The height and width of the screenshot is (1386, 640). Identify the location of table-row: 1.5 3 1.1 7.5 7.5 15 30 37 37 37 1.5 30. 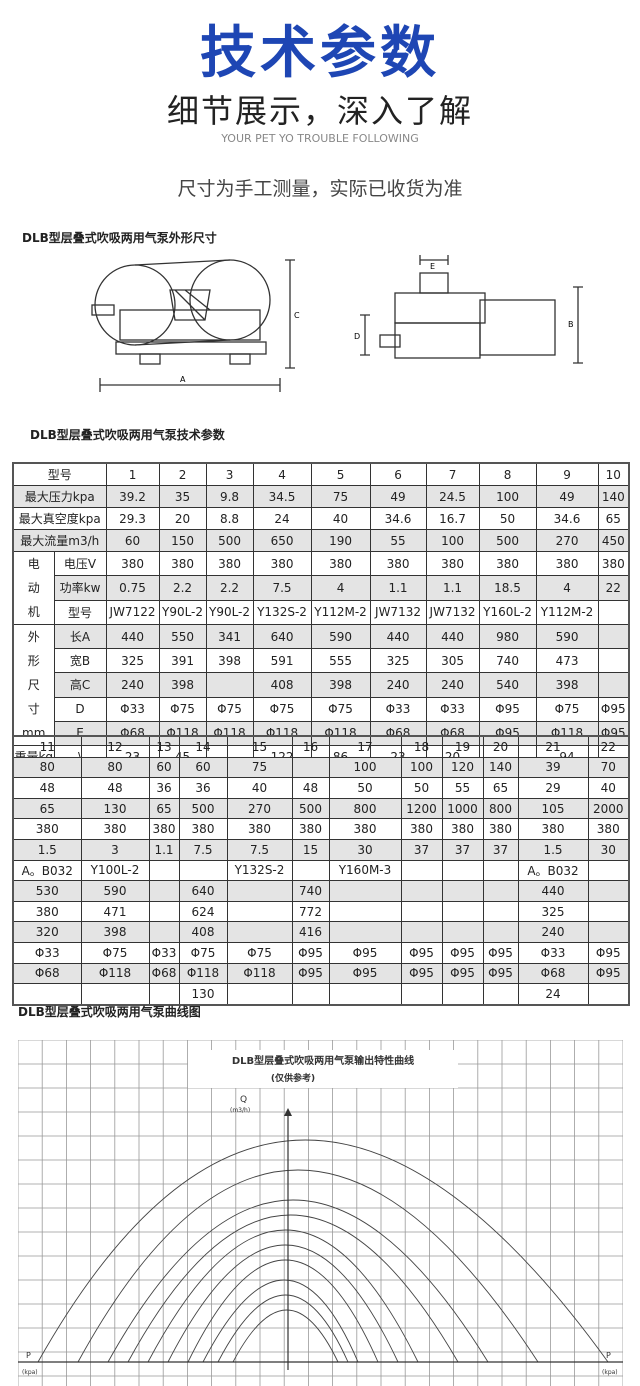
(321, 849).